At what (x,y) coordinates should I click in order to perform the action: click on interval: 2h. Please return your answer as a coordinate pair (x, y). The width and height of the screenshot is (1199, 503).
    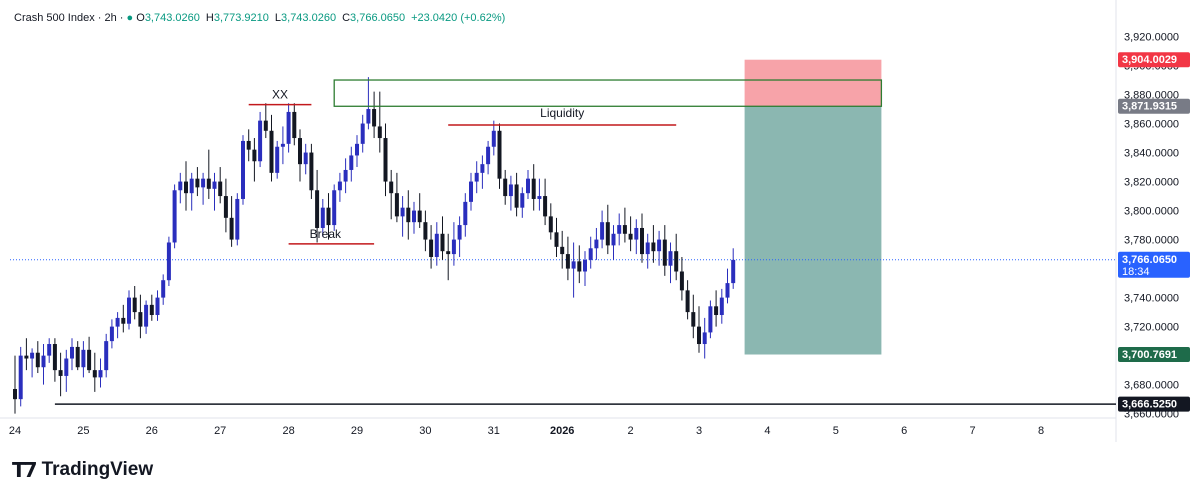
    Looking at the image, I should click on (110, 18).